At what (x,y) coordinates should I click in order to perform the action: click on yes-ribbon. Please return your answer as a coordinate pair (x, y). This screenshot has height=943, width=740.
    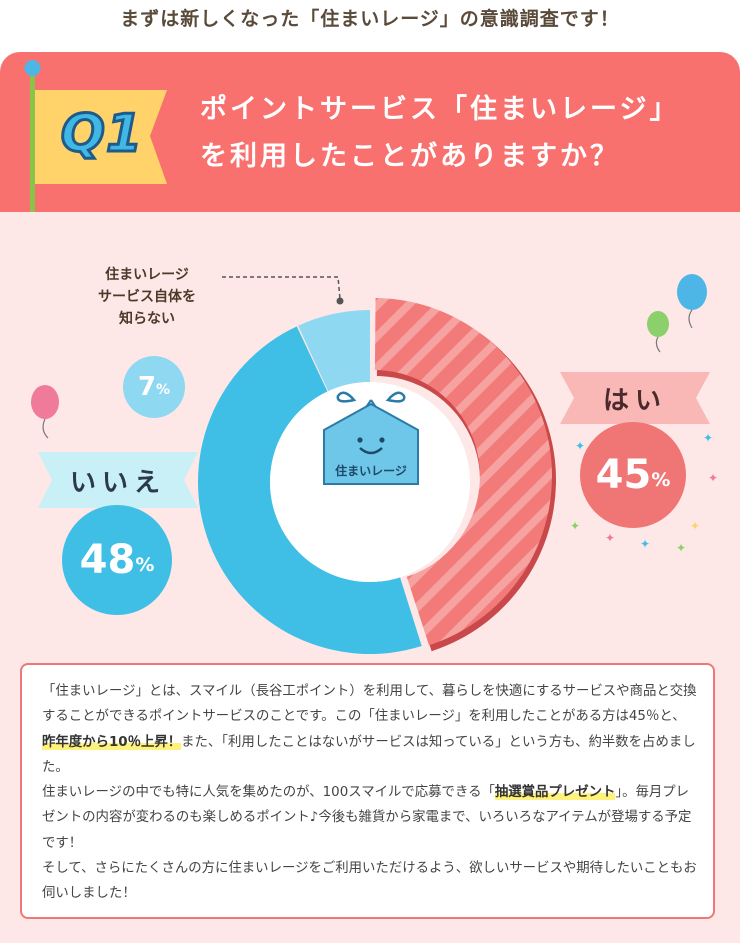
    Looking at the image, I should click on (635, 398).